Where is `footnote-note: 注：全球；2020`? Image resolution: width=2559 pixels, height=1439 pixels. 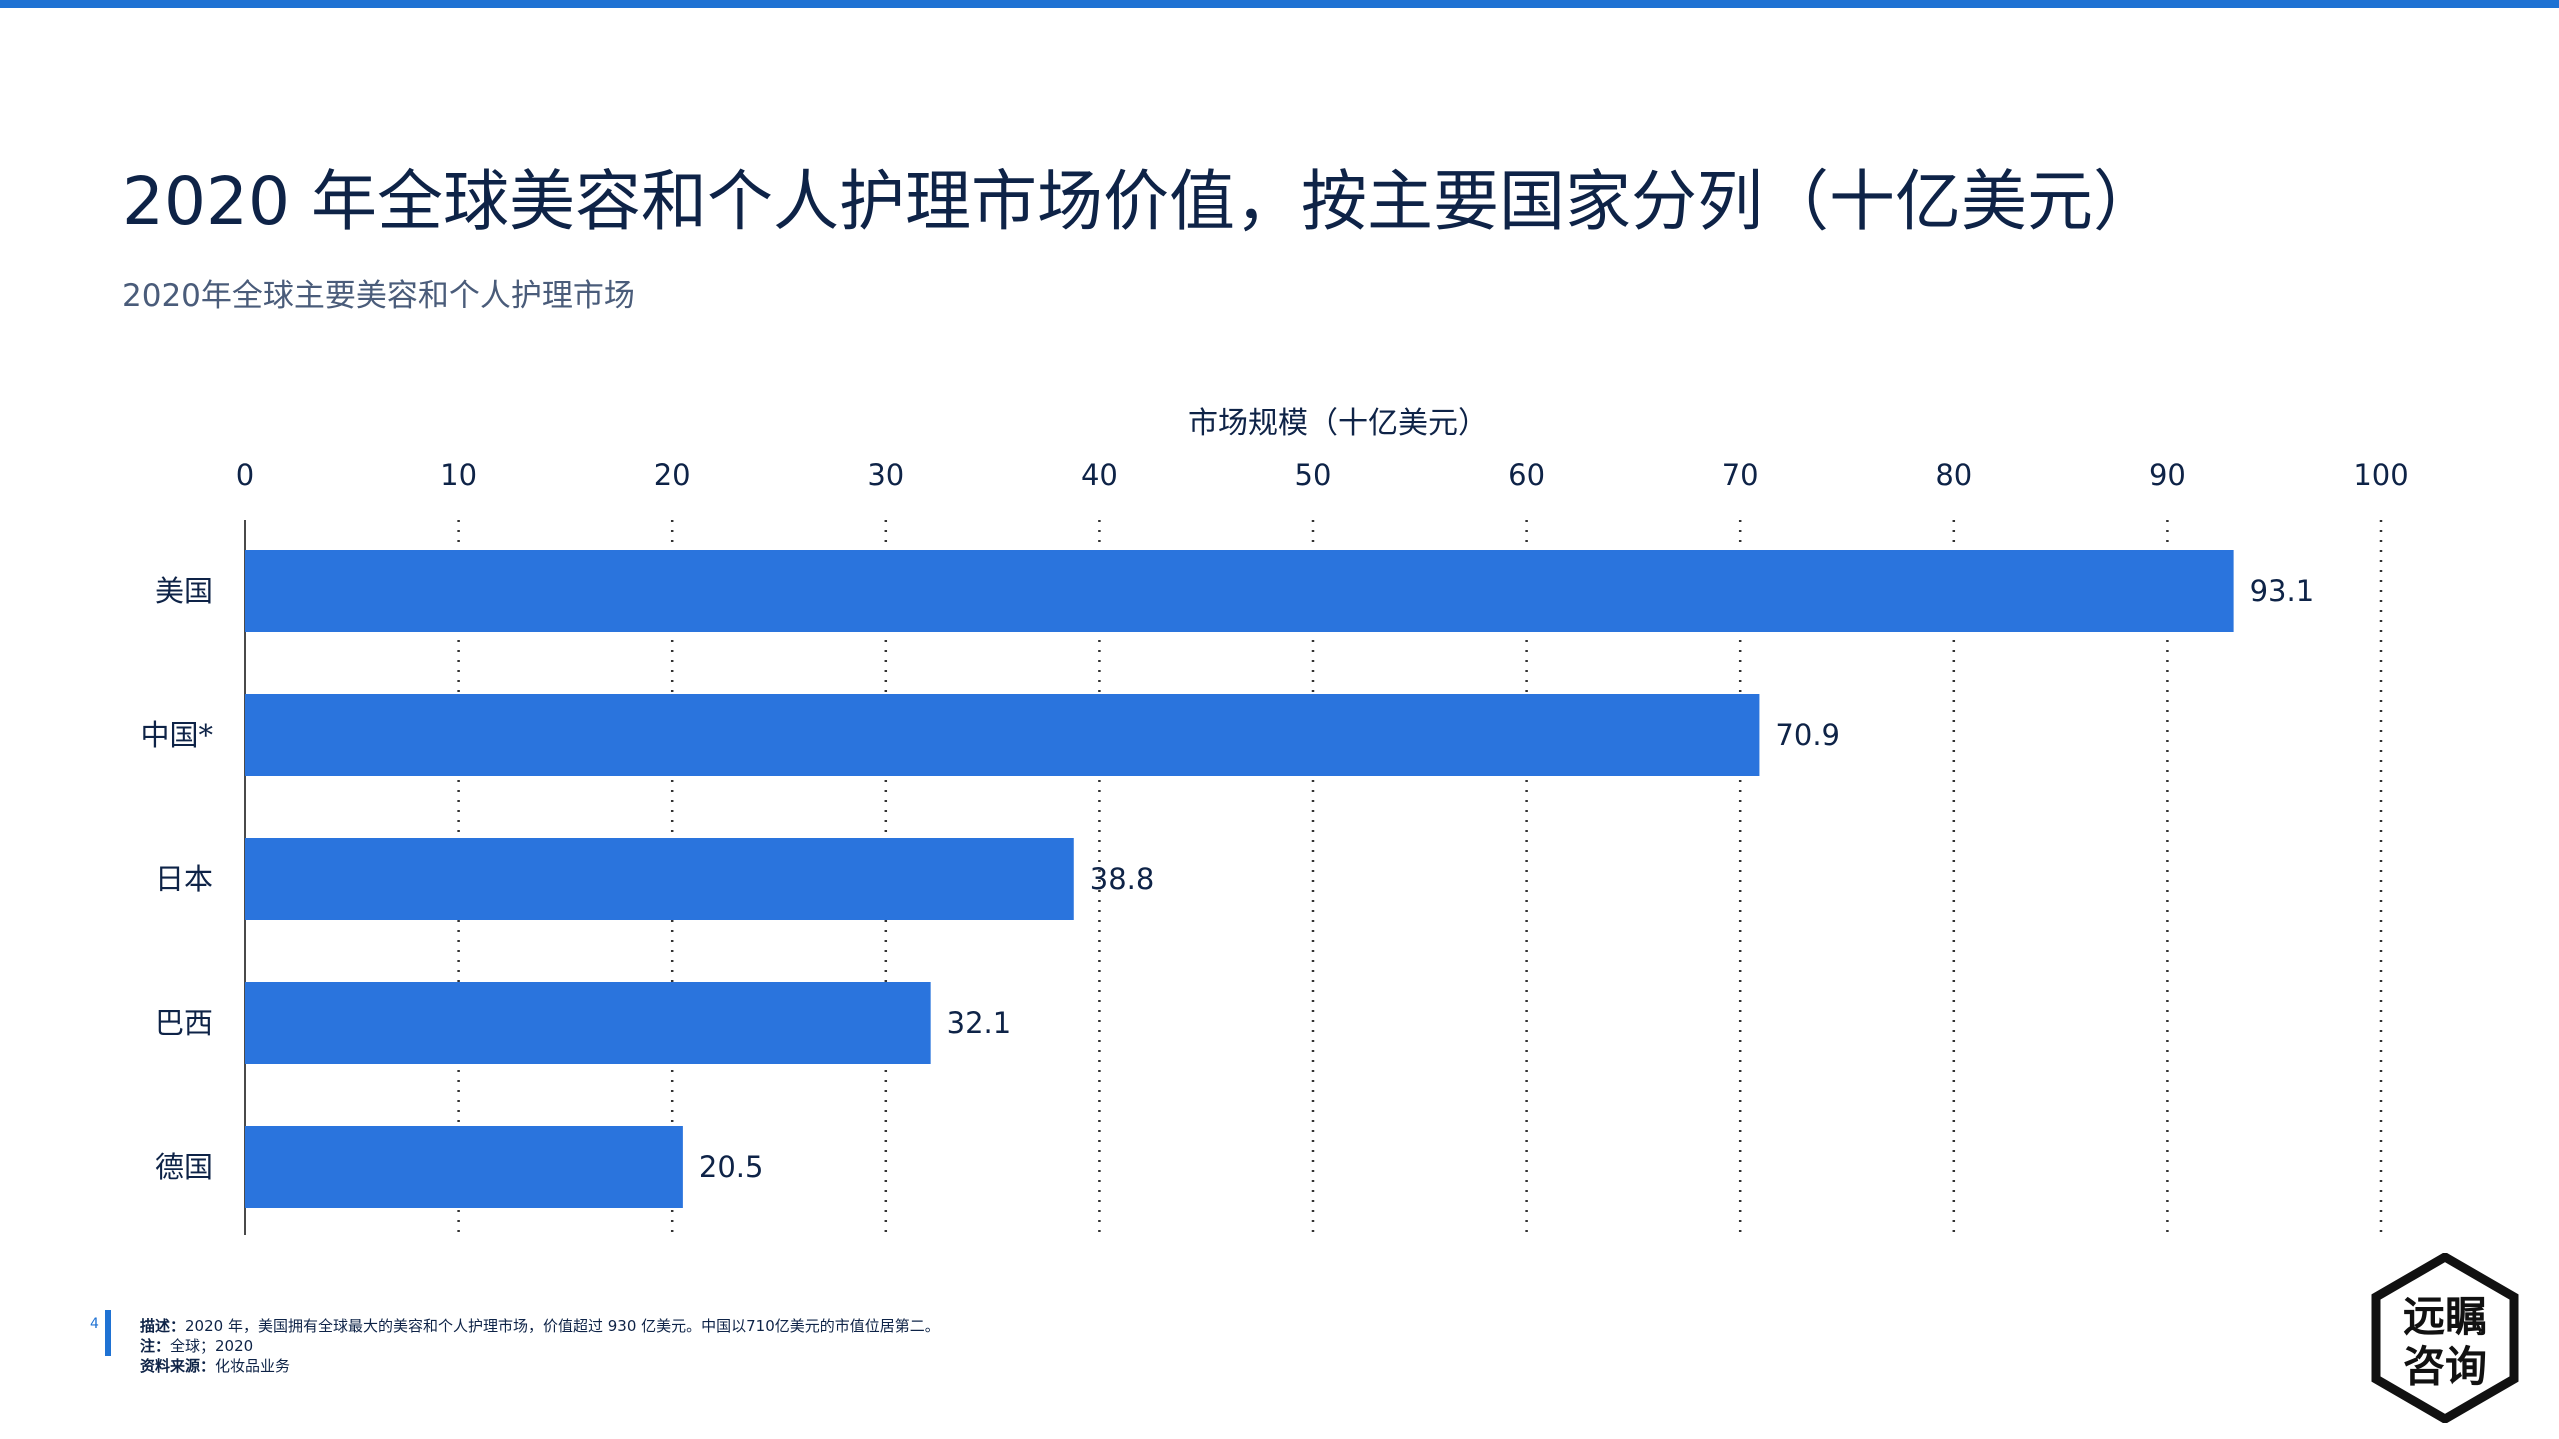
footnote-note: 注：全球；2020 is located at coordinates (196, 1345).